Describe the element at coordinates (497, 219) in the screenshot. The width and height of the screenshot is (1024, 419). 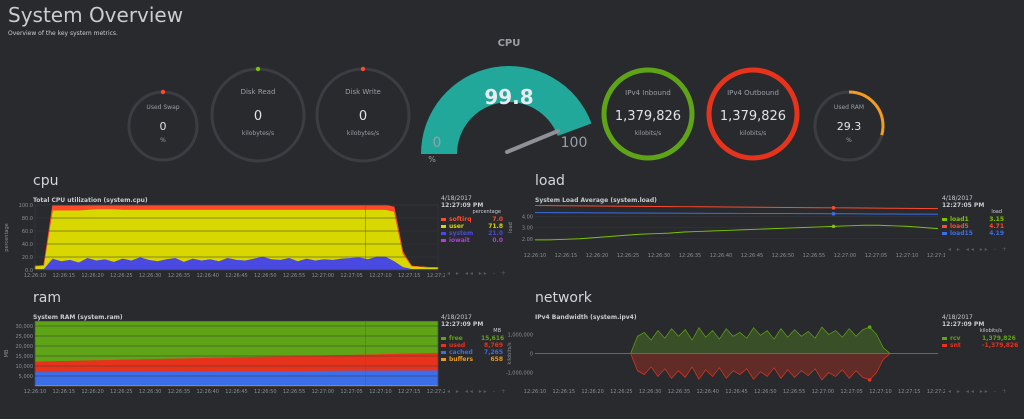
I see `cpu-legend-value: 7.0` at that location.